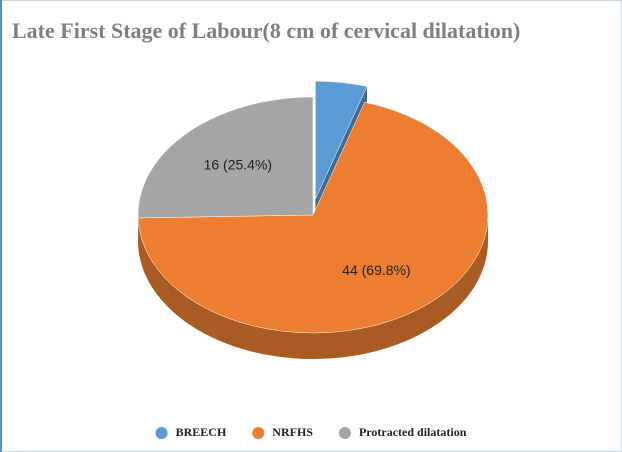 The width and height of the screenshot is (622, 452). What do you see at coordinates (201, 432) in the screenshot?
I see `legend-label: BREECH` at bounding box center [201, 432].